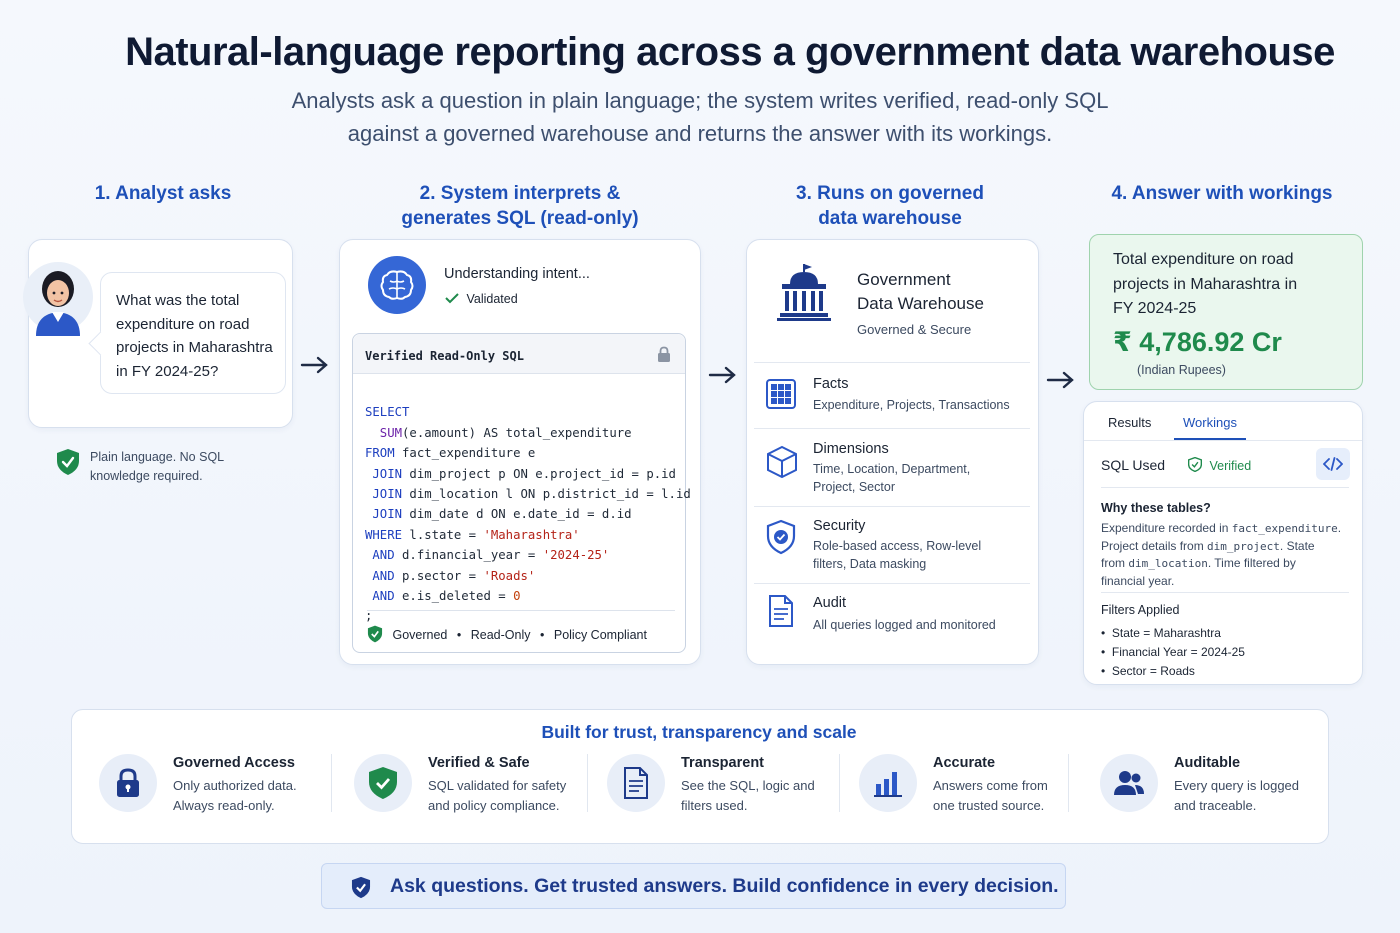  What do you see at coordinates (479, 763) in the screenshot?
I see `feature-title: Verified & Safe` at bounding box center [479, 763].